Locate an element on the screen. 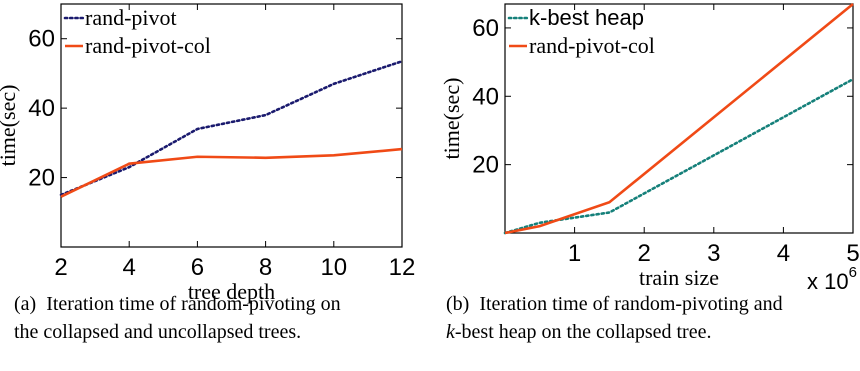 Image resolution: width=860 pixels, height=371 pixels. series-line-rand-pivot is located at coordinates (231, 128).